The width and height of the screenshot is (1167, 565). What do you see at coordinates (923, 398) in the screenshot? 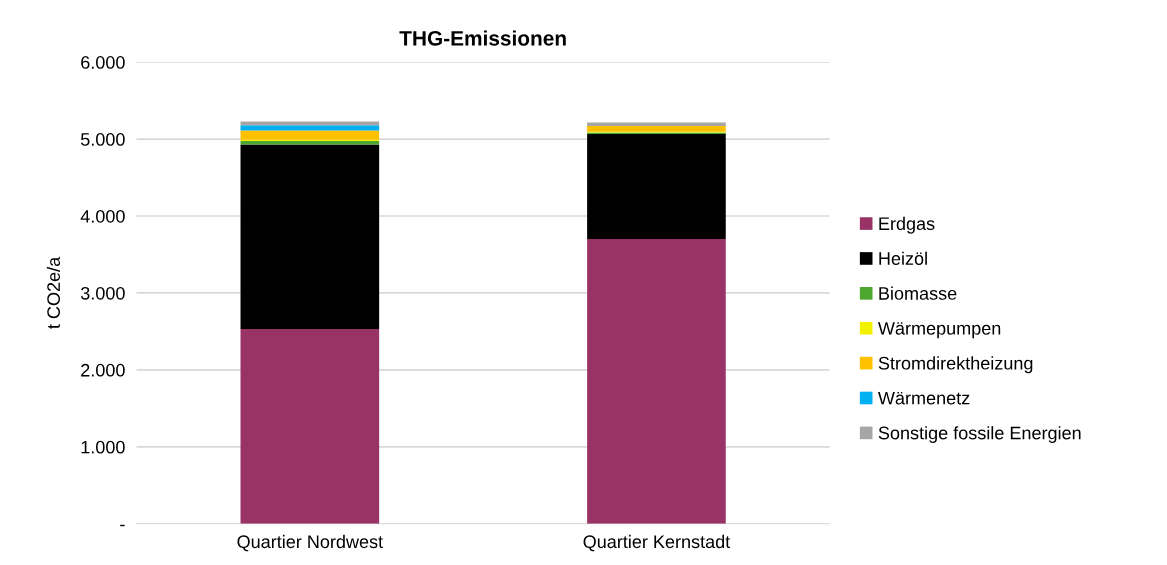
I see `legend-label: Wärmenetz` at bounding box center [923, 398].